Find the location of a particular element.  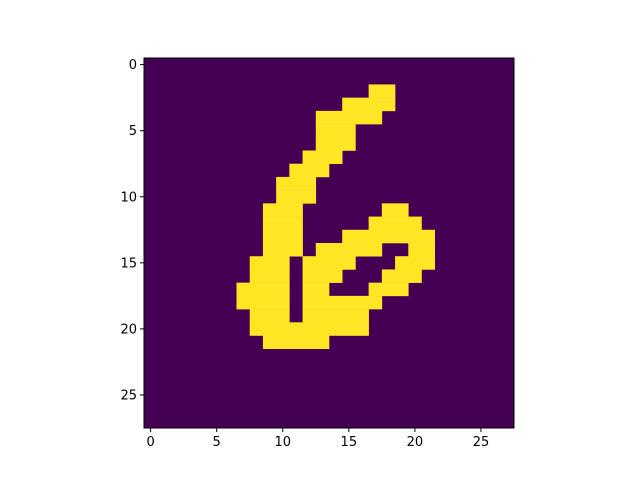

x-tick-label: 15 is located at coordinates (349, 442).